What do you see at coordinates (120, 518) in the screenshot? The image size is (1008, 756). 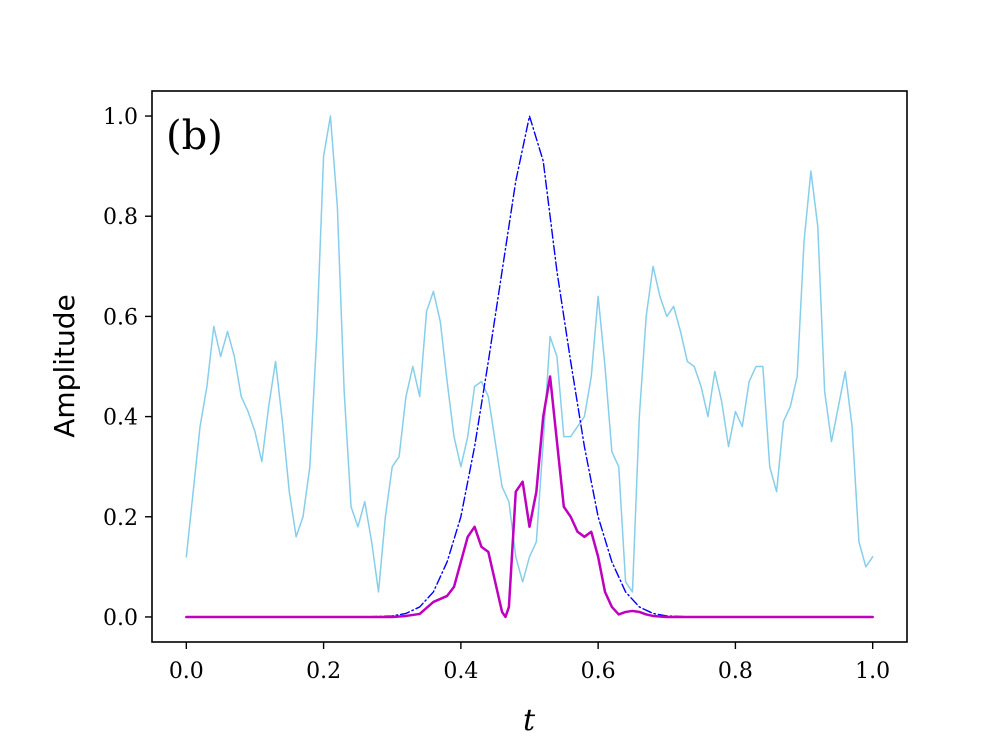 I see `y-tick-label: 0.2` at bounding box center [120, 518].